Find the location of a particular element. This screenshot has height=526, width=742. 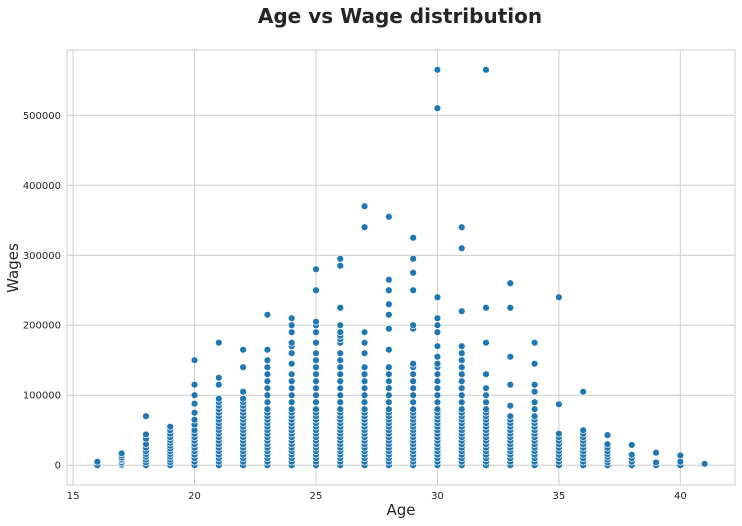

y-tick-label: 300000 is located at coordinates (42, 256).